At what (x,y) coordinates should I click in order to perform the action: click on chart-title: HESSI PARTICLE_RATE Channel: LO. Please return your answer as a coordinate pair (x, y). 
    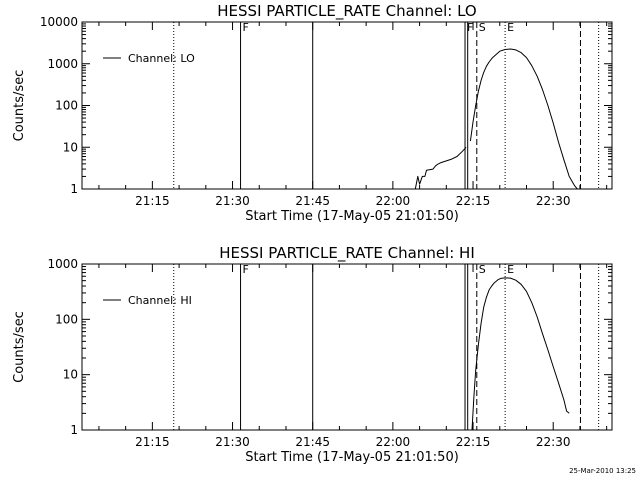
    Looking at the image, I should click on (346, 11).